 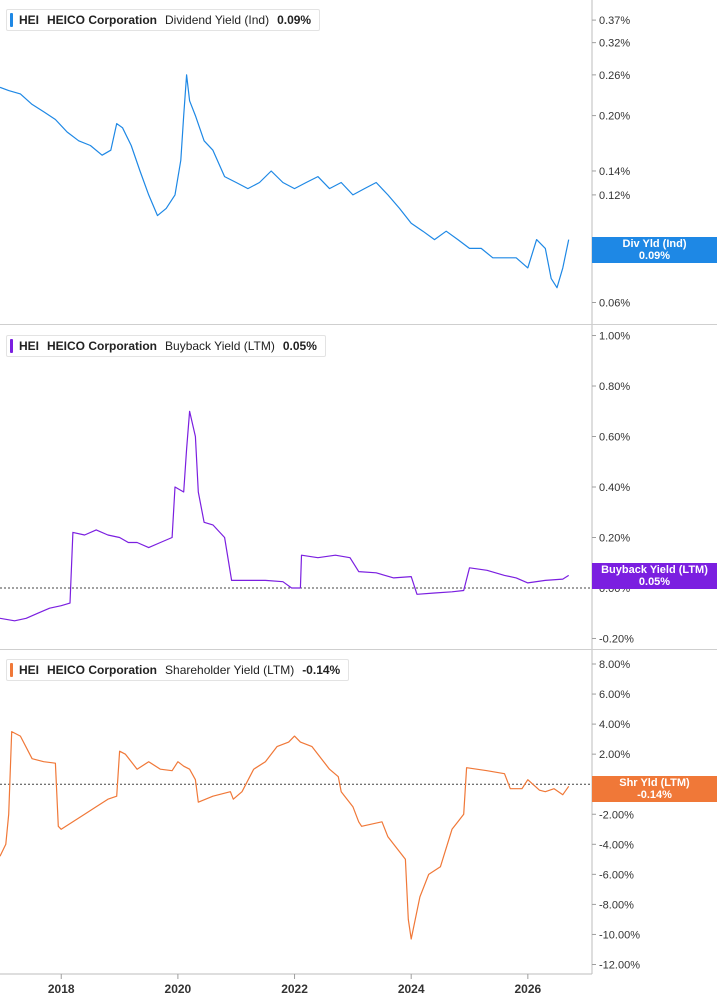 I want to click on y-tick-label: 0.26%, so click(x=614, y=76).